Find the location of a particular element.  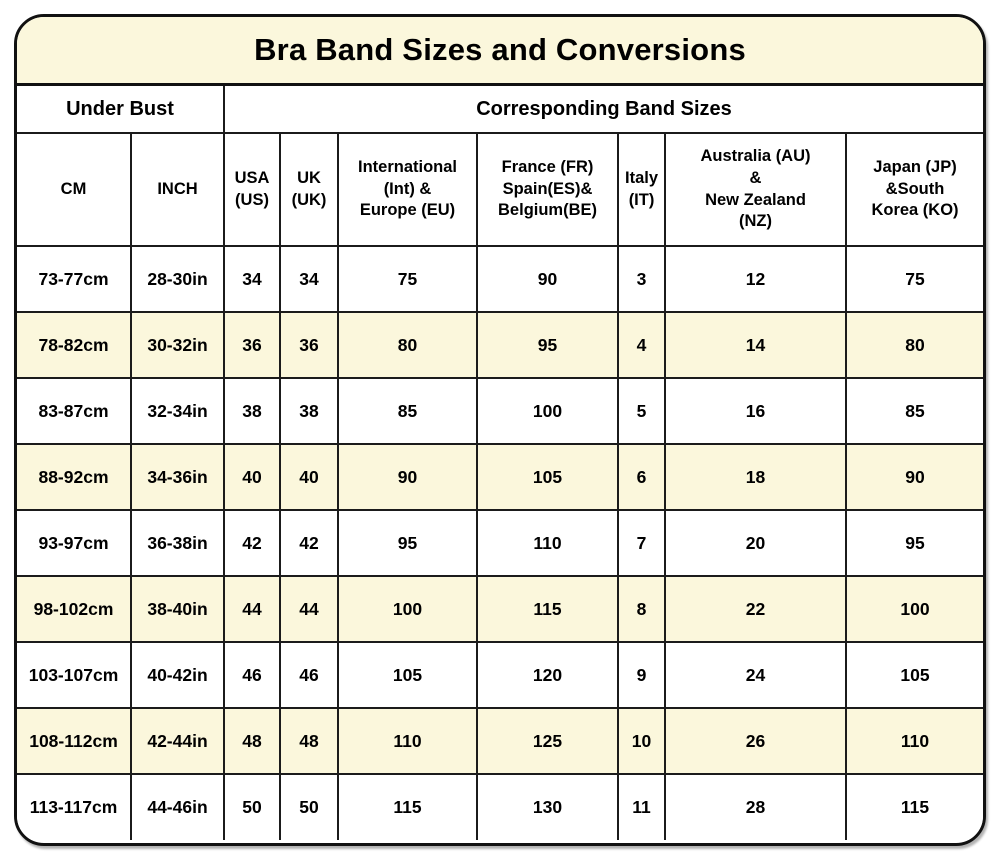

table-cell: 88-92cm is located at coordinates (74, 477).